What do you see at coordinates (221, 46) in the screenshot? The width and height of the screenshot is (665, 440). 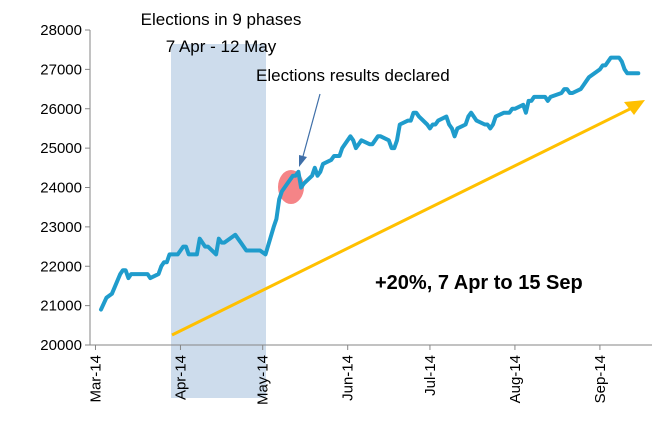 I see `shade-label-dates: 7 Apr - 12 May` at bounding box center [221, 46].